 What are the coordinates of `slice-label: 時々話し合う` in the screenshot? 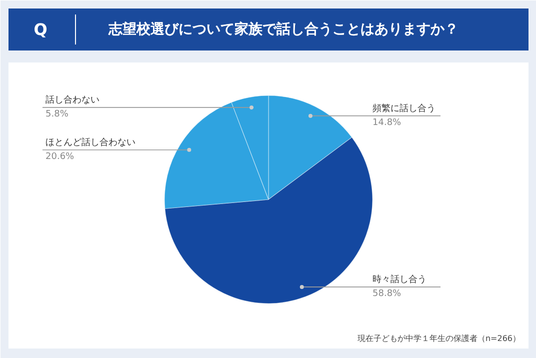 It's located at (399, 279).